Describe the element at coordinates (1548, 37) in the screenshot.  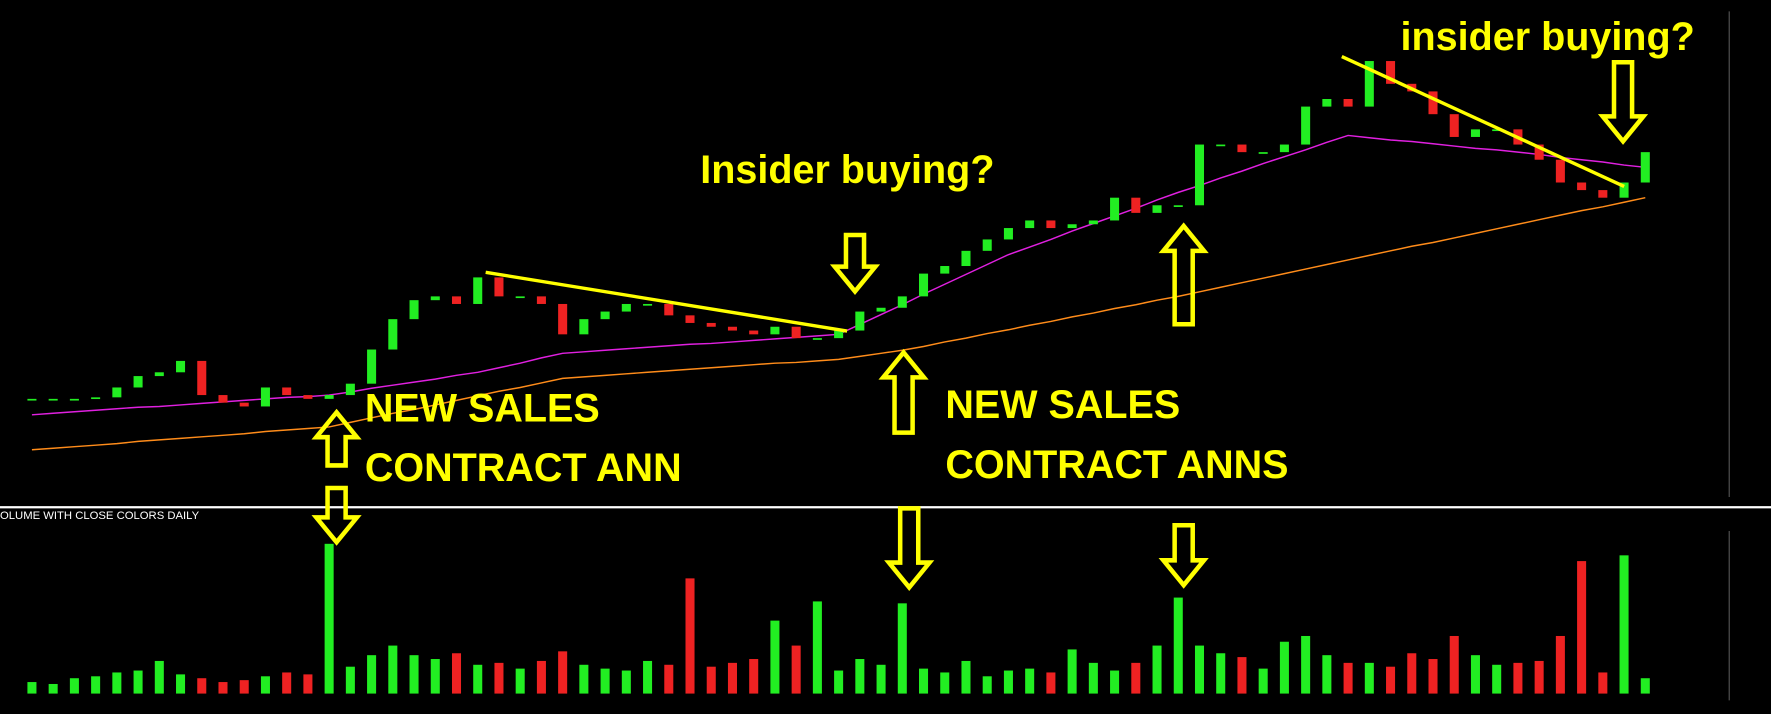
I see `annotation: insider buying?` at that location.